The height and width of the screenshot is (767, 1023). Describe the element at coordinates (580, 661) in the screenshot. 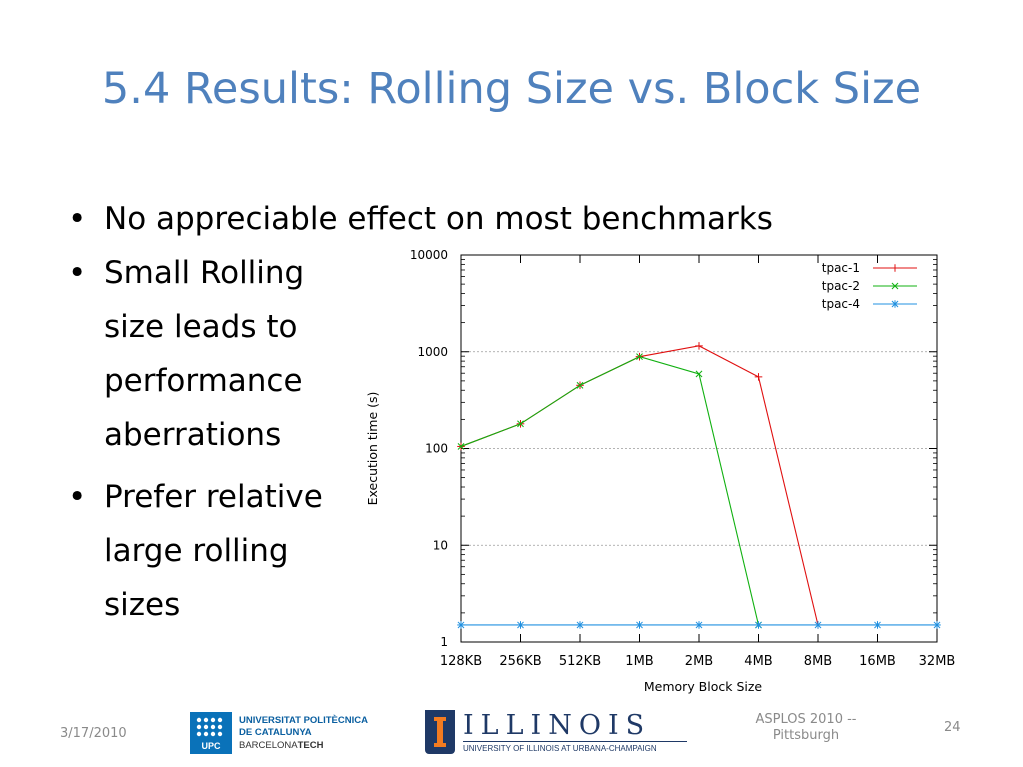

I see `x-tick-label: 512KB` at that location.